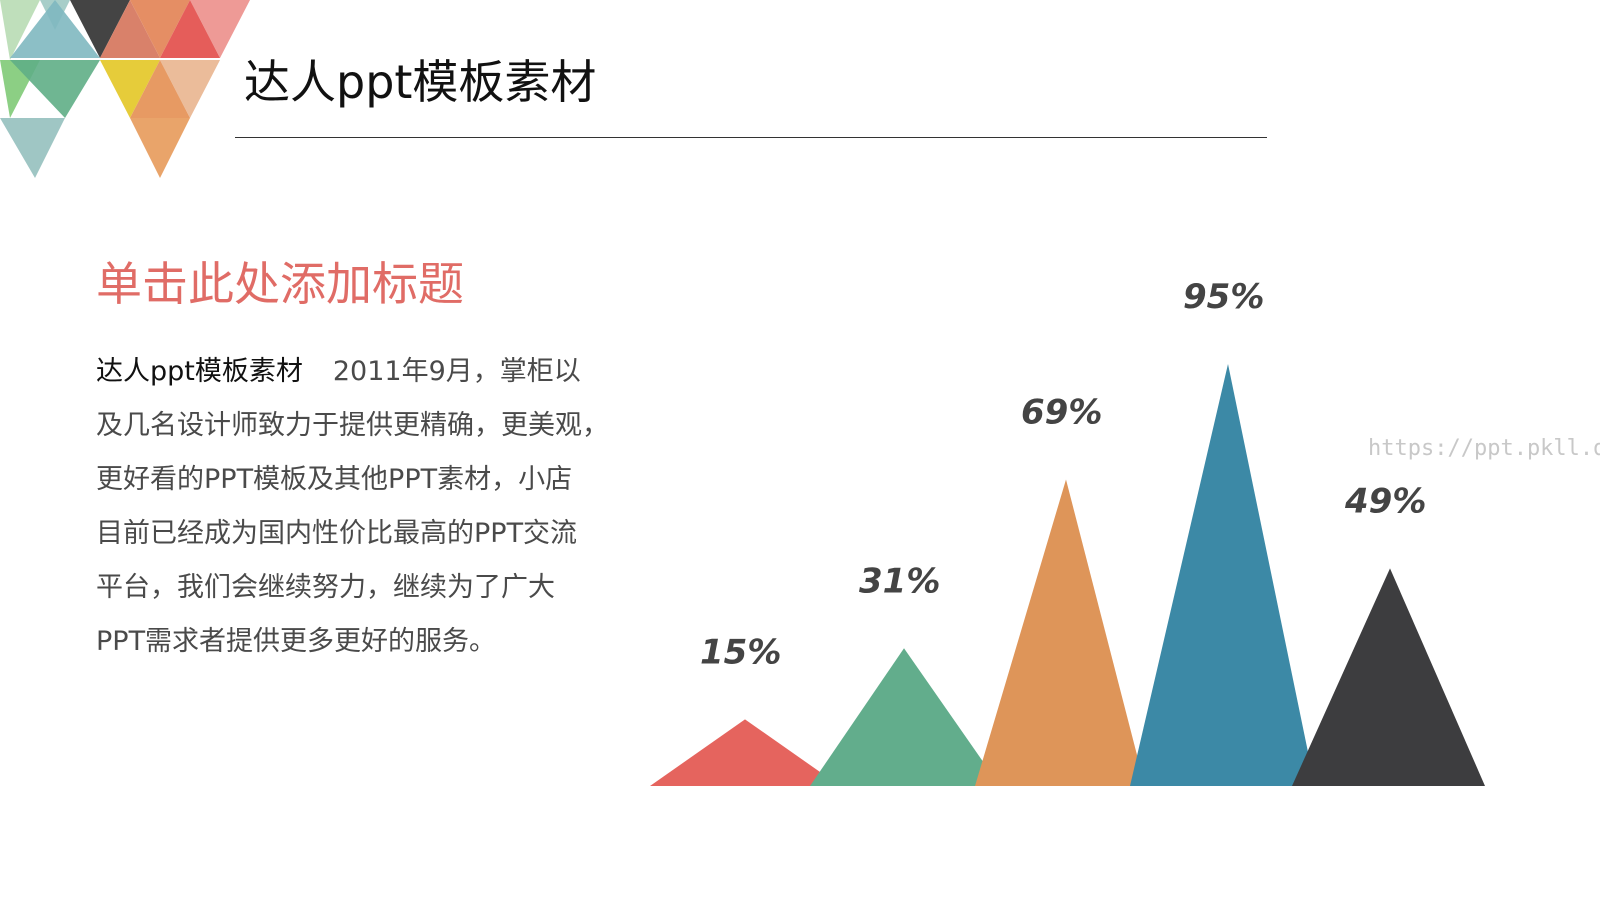  Describe the element at coordinates (125, 89) in the screenshot. I see `decorative-triangles-graphic` at that location.